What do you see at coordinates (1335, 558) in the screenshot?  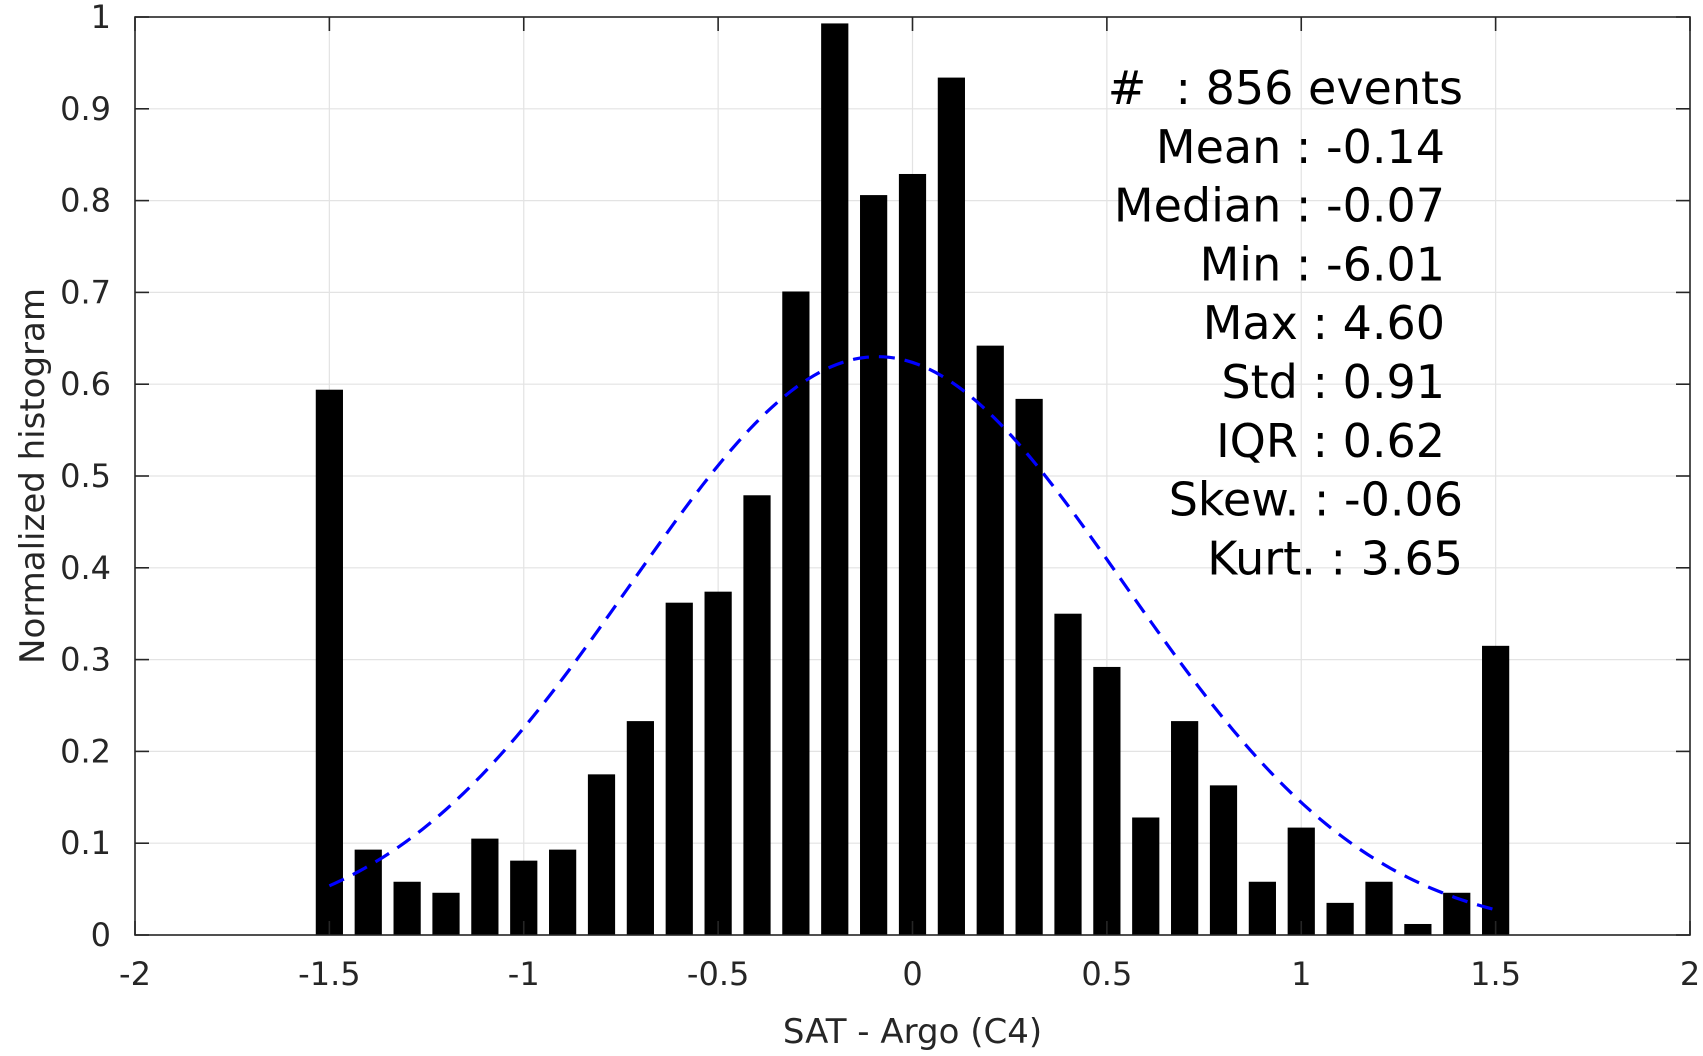 I see `stat-line: Kurt. : 3.65` at bounding box center [1335, 558].